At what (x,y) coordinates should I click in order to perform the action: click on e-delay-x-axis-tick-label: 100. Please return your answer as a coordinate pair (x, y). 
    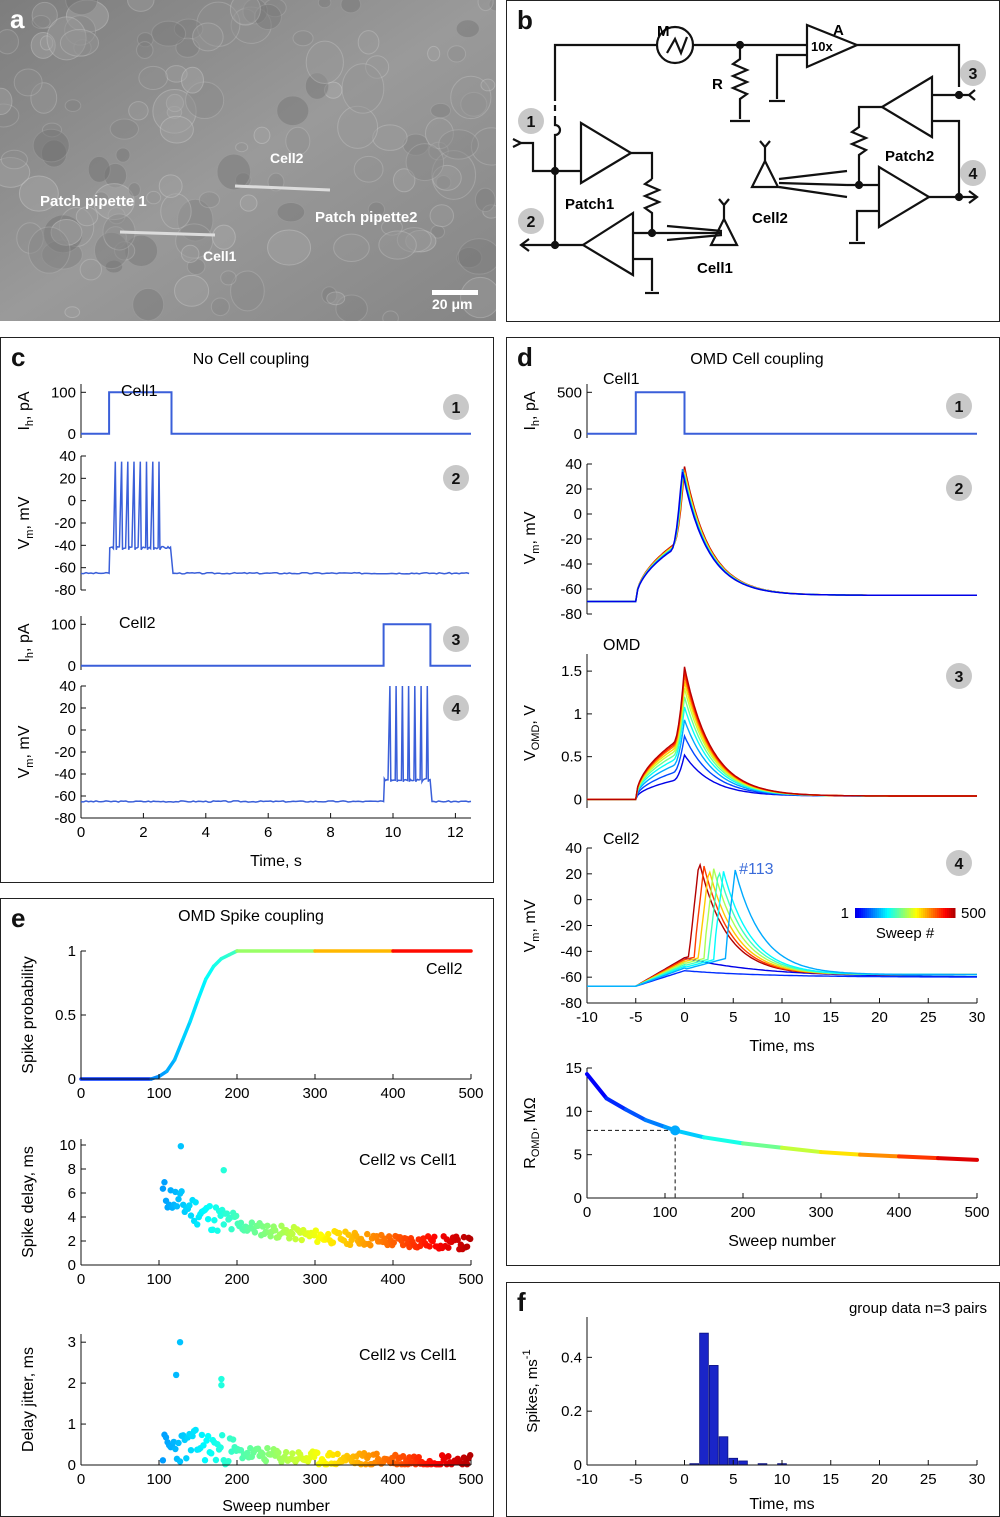
    Looking at the image, I should click on (158, 1279).